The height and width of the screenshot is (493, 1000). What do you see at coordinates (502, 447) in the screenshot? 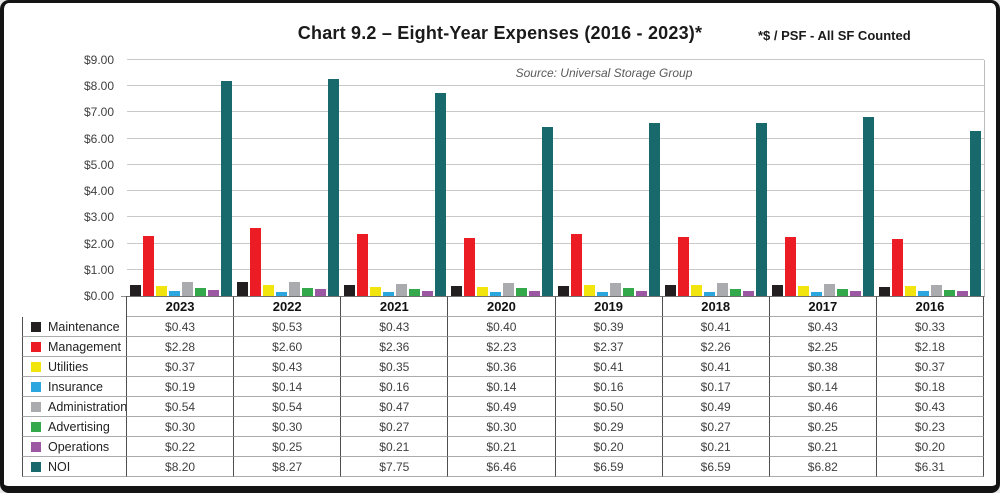
I see `table-value-operations-2020: $0.21` at bounding box center [502, 447].